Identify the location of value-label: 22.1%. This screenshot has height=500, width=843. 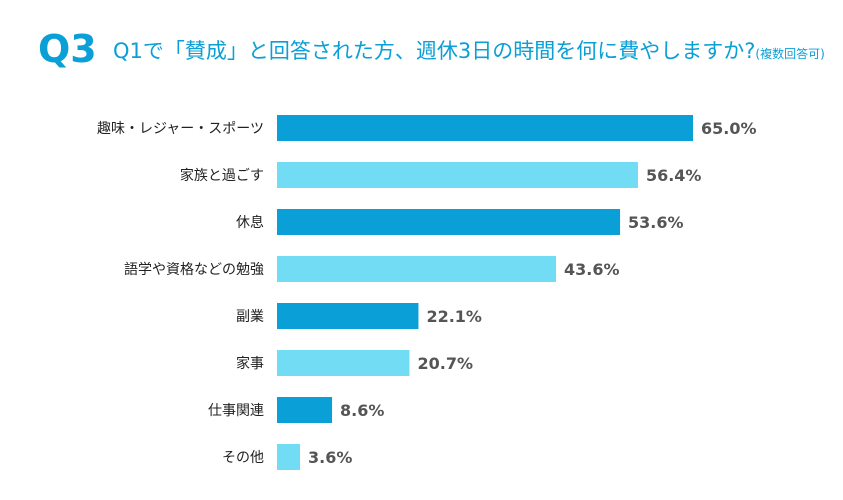
(454, 316).